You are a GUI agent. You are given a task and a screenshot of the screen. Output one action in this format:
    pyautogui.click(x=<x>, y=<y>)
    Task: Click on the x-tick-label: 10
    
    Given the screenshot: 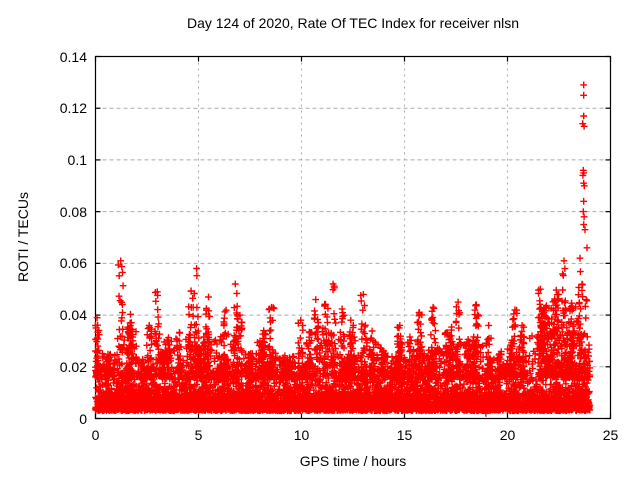 What is the action you would take?
    pyautogui.click(x=301, y=435)
    